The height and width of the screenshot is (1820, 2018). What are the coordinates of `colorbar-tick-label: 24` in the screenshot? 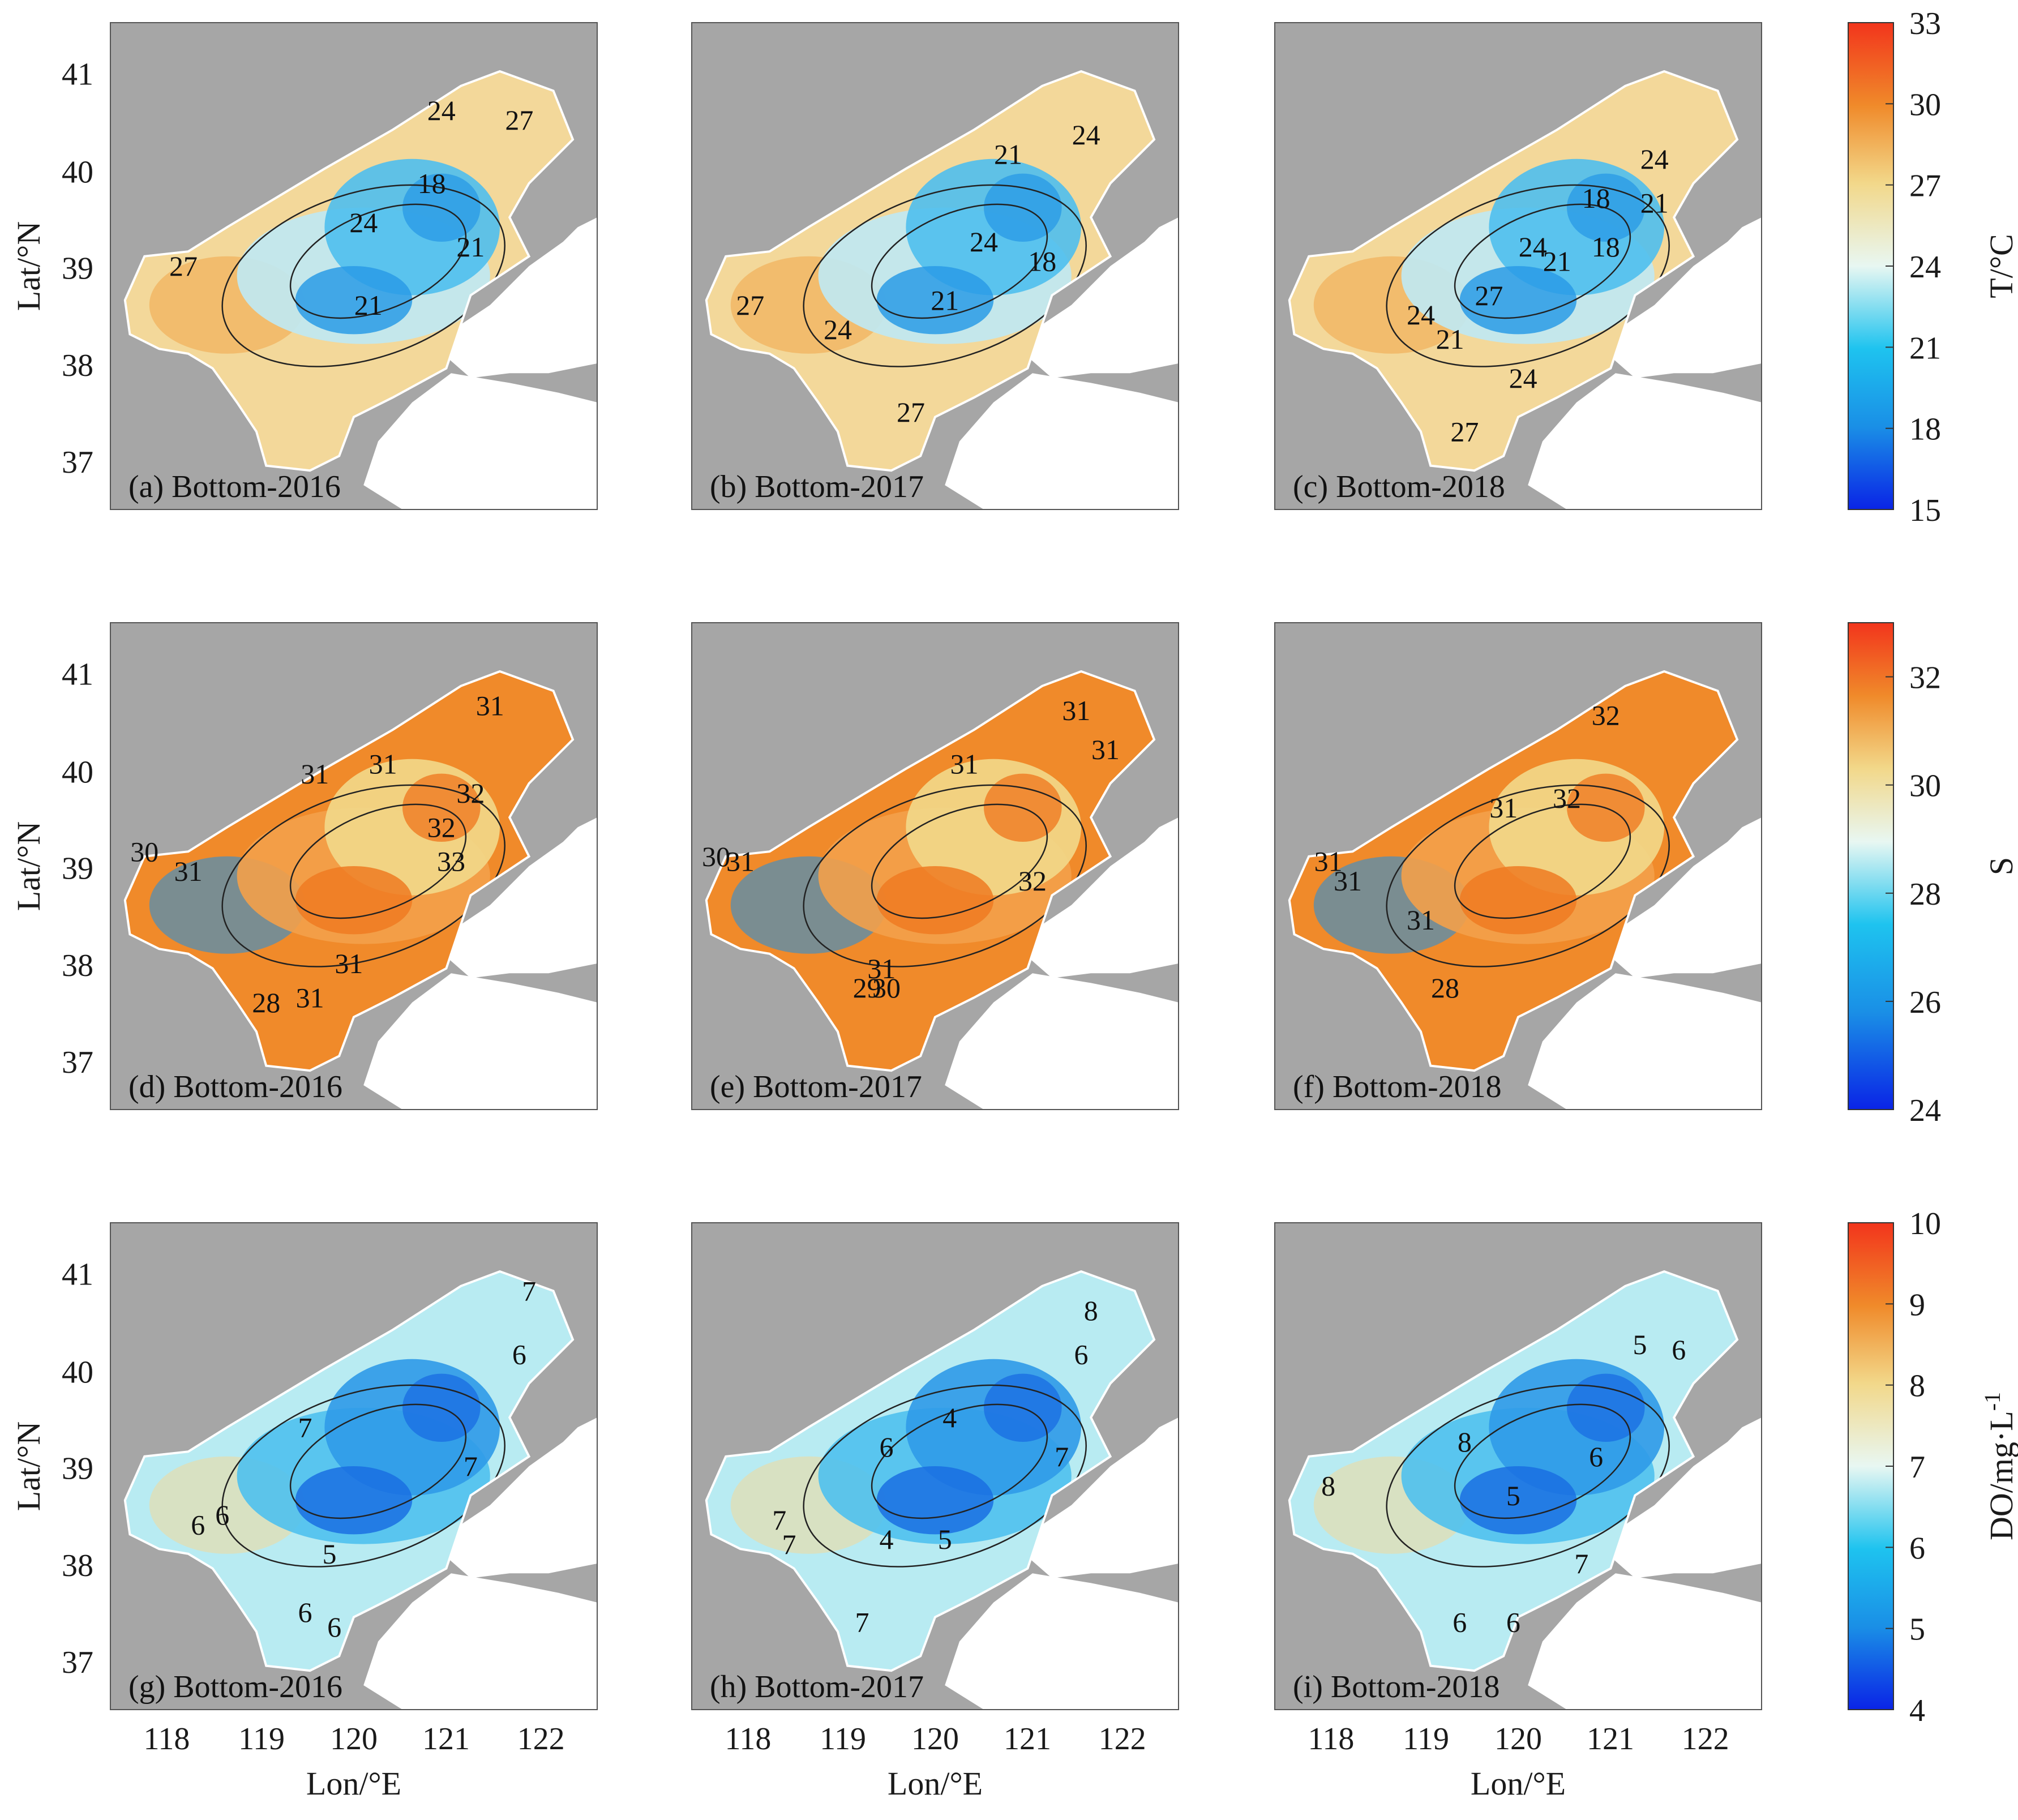 It's located at (1925, 267).